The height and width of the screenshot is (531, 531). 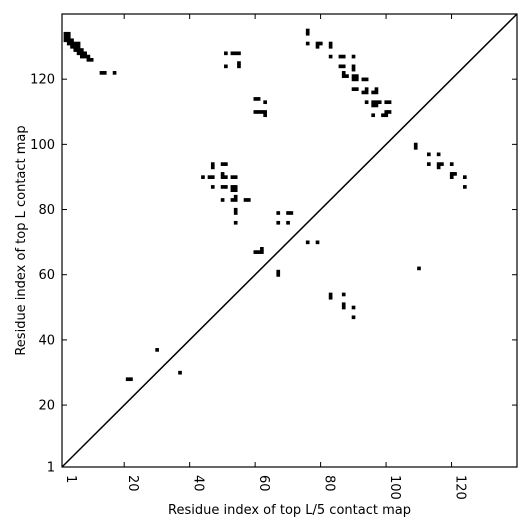 I want to click on x-axis-label: Residue index of top L/5 contact map, so click(x=289, y=510).